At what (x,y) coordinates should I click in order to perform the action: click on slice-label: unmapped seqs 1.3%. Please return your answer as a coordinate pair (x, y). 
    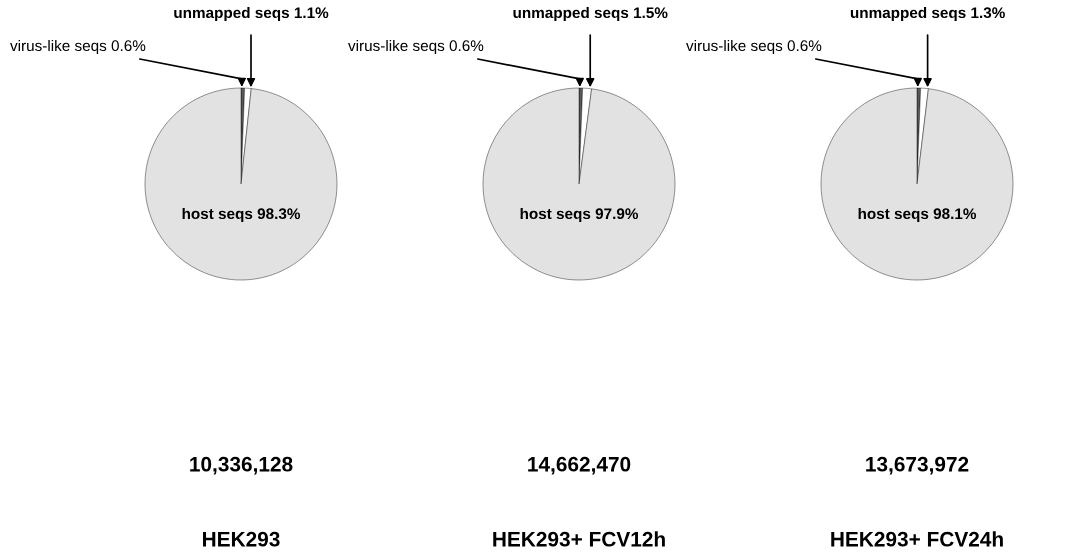
    Looking at the image, I should click on (927, 14).